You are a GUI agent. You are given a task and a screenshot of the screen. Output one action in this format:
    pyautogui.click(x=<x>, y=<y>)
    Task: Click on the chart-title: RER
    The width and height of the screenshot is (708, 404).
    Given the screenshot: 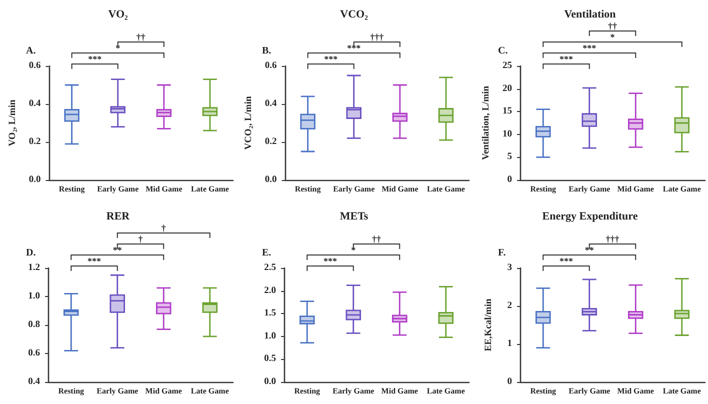 What is the action you would take?
    pyautogui.click(x=118, y=216)
    